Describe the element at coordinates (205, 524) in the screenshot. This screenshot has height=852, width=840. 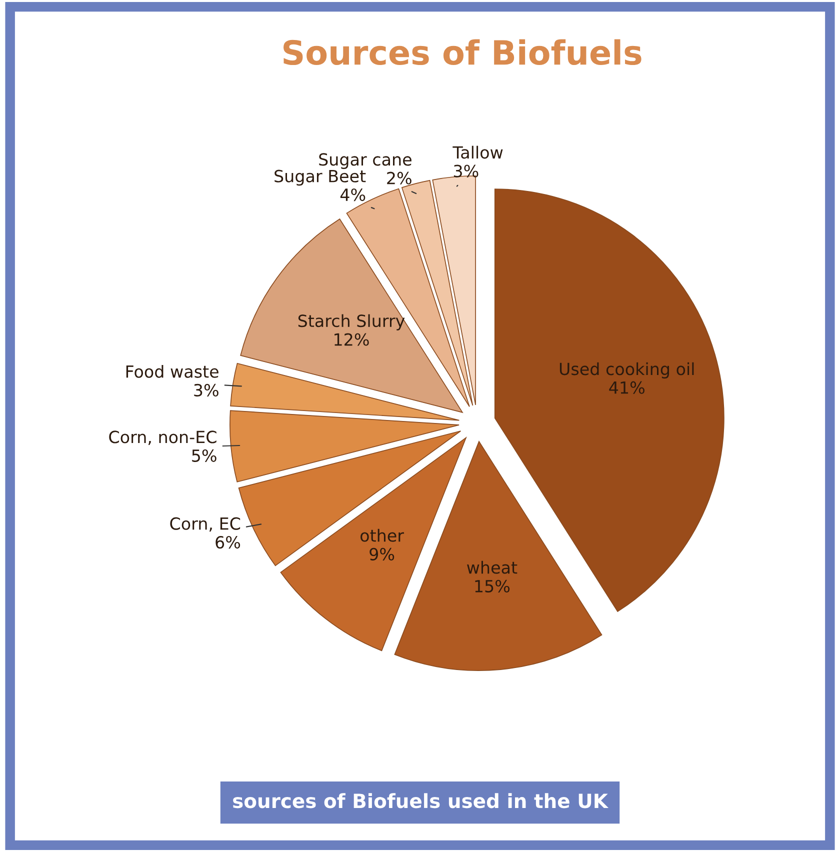
I see `slice-label: Corn, EC` at that location.